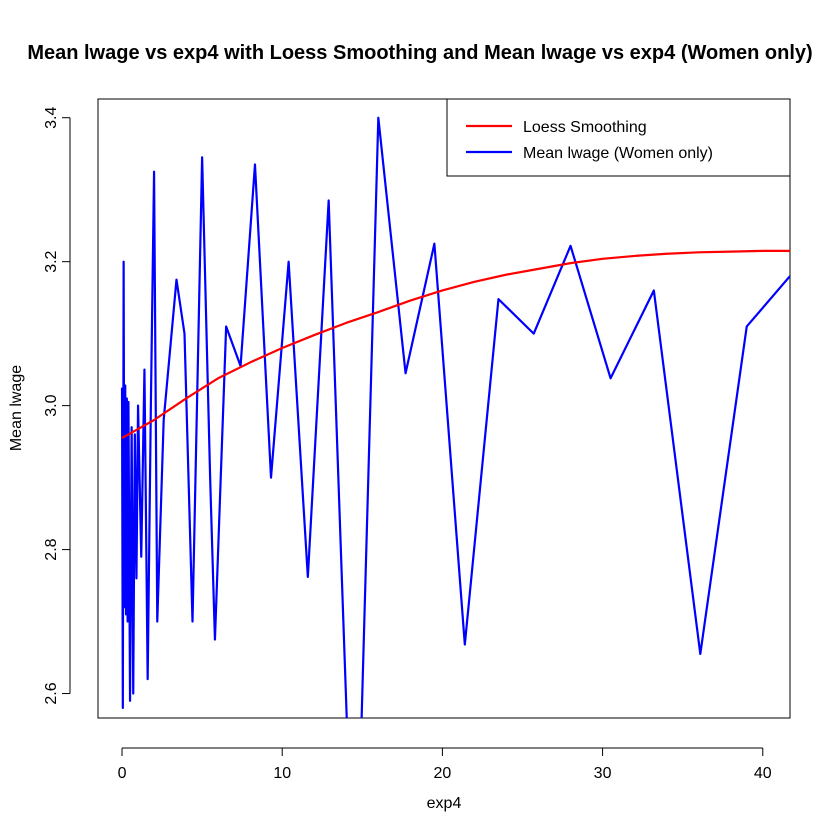 This screenshot has height=840, width=840. Describe the element at coordinates (51, 405) in the screenshot. I see `y-tick-label: 3.0` at that location.